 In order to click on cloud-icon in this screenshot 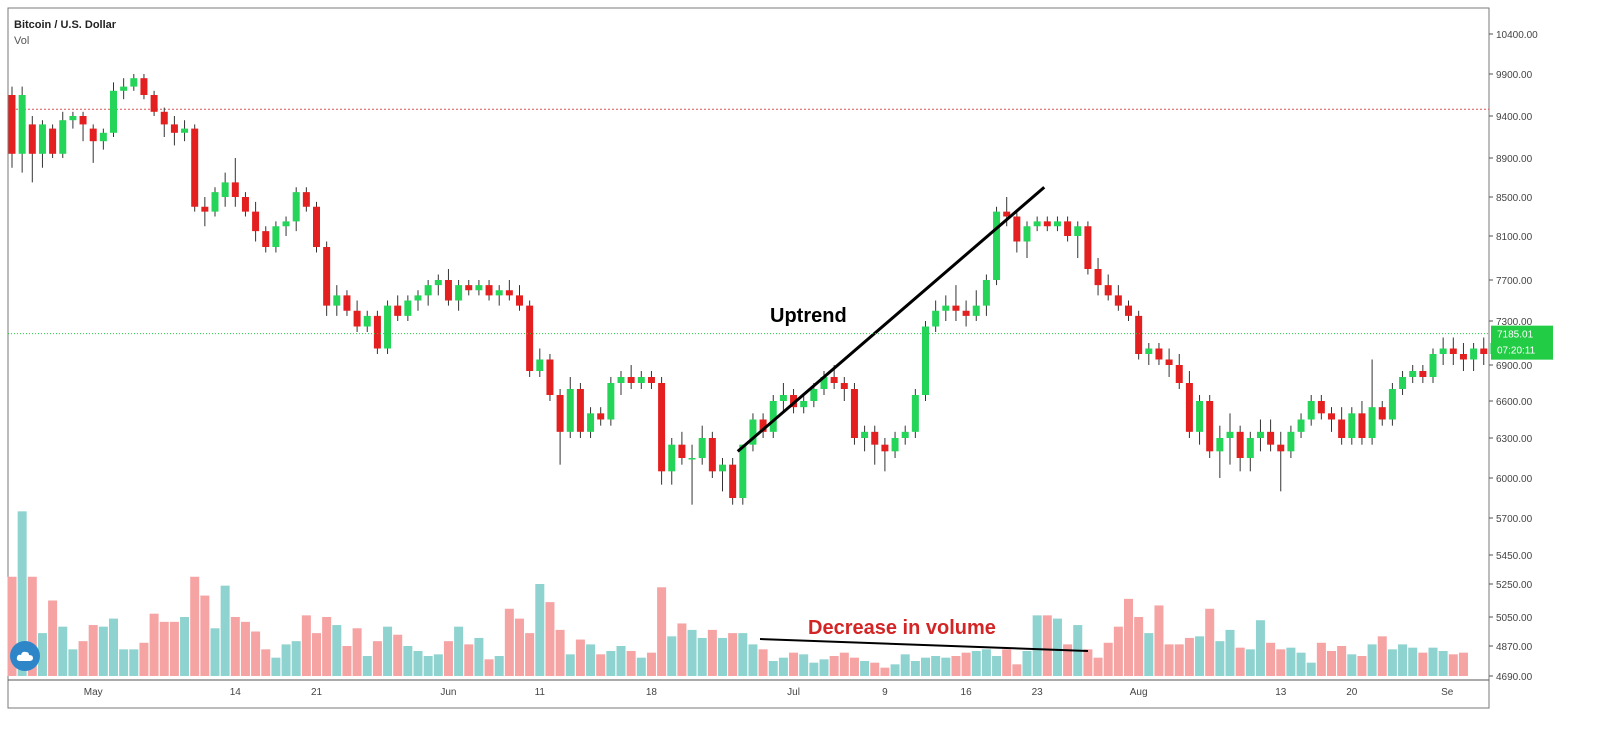, I will do `click(25, 656)`.